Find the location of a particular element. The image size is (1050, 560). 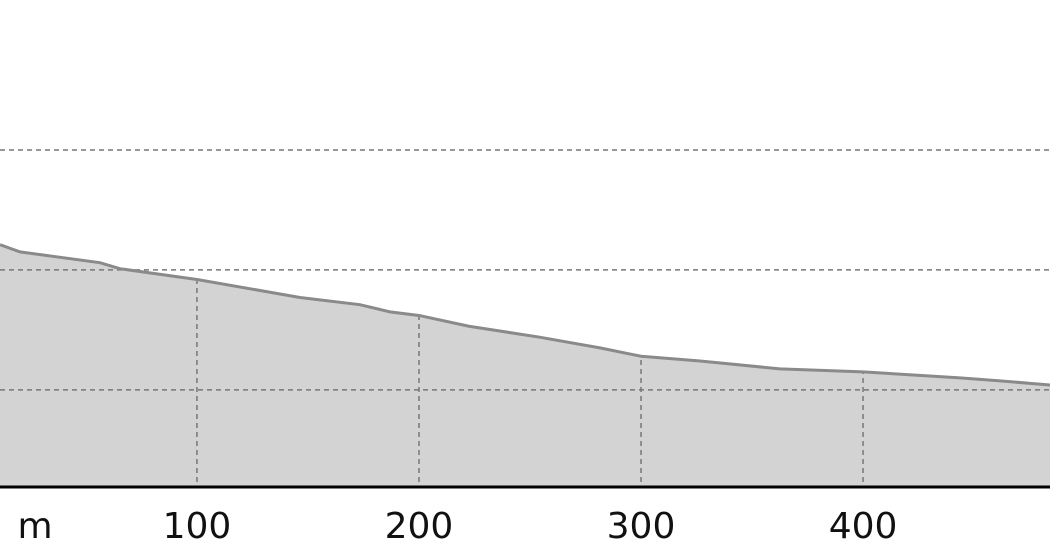

x-axis-label: m is located at coordinates (34, 526).